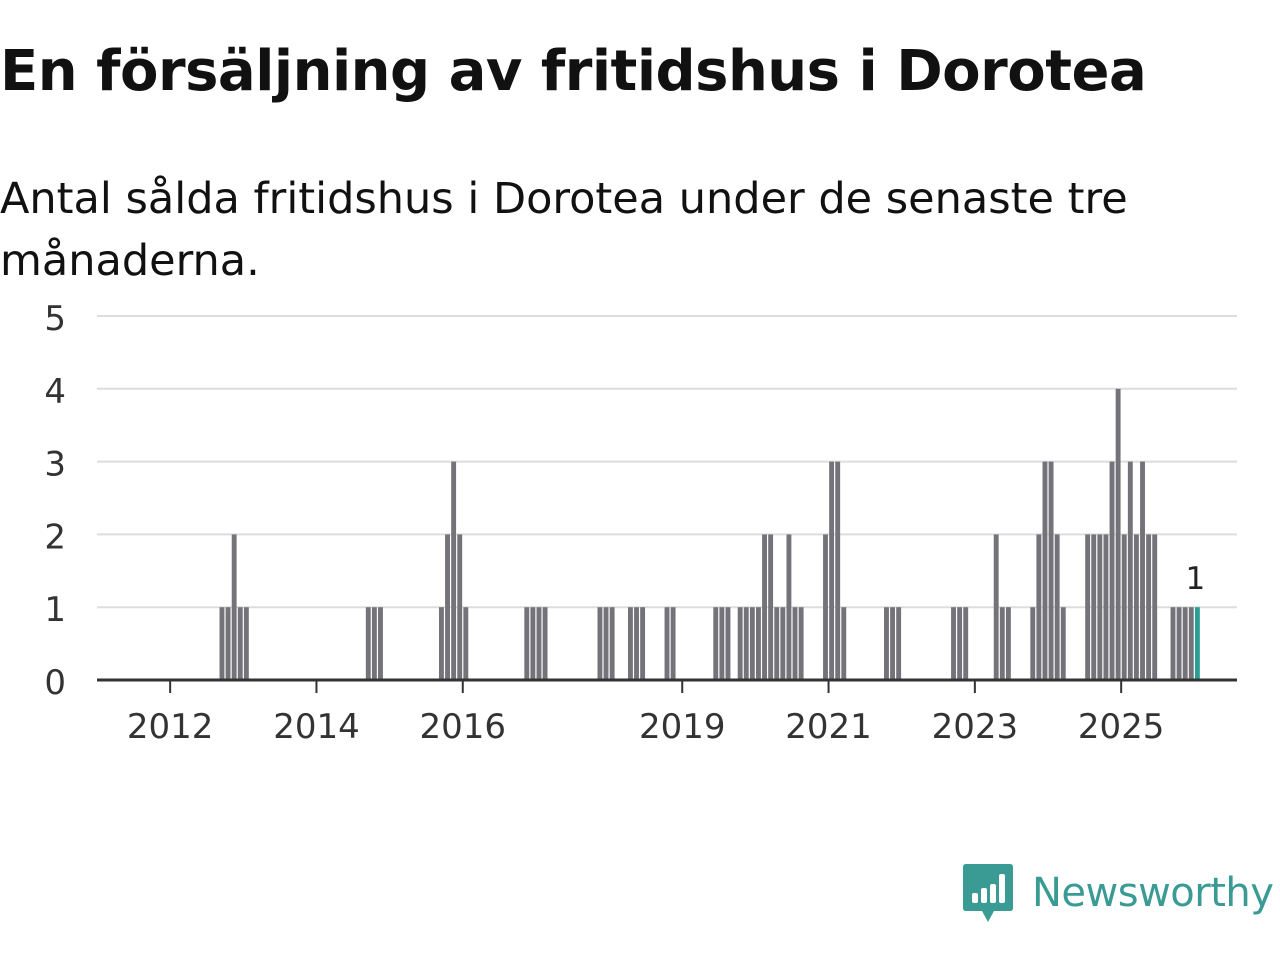 The image size is (1280, 960). What do you see at coordinates (975, 727) in the screenshot?
I see `x-tick-label: 2023` at bounding box center [975, 727].